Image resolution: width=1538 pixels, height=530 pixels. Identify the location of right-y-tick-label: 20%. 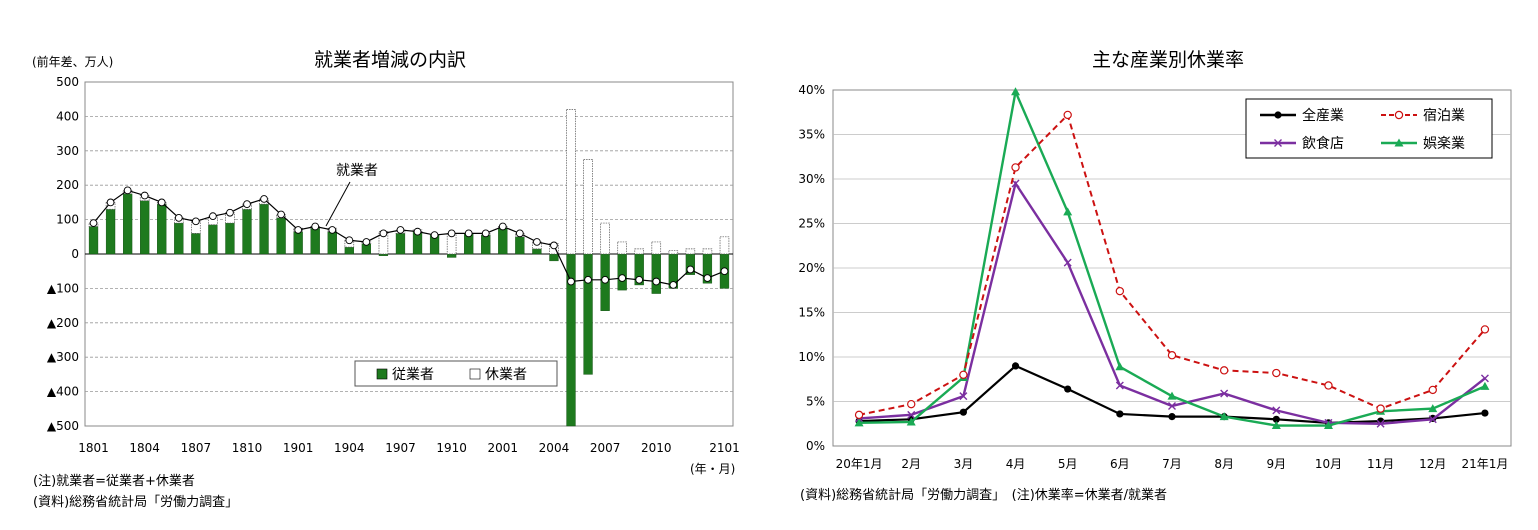
(811, 268).